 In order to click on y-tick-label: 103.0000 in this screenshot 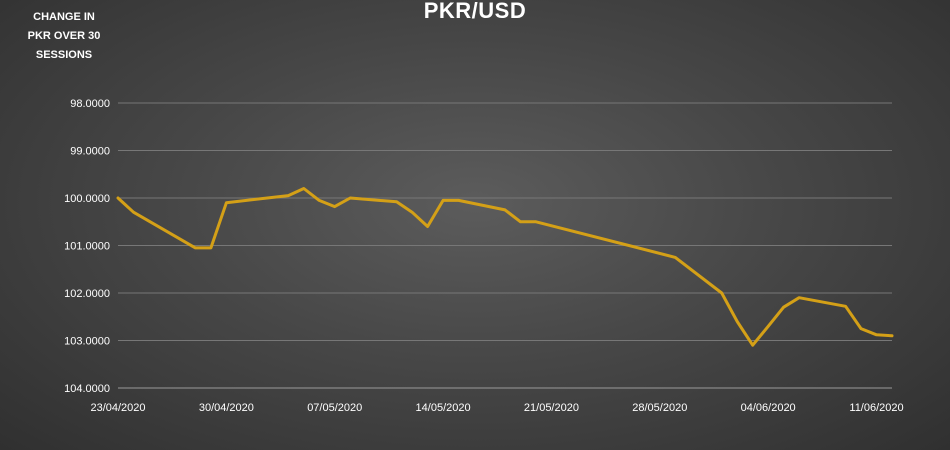, I will do `click(87, 342)`.